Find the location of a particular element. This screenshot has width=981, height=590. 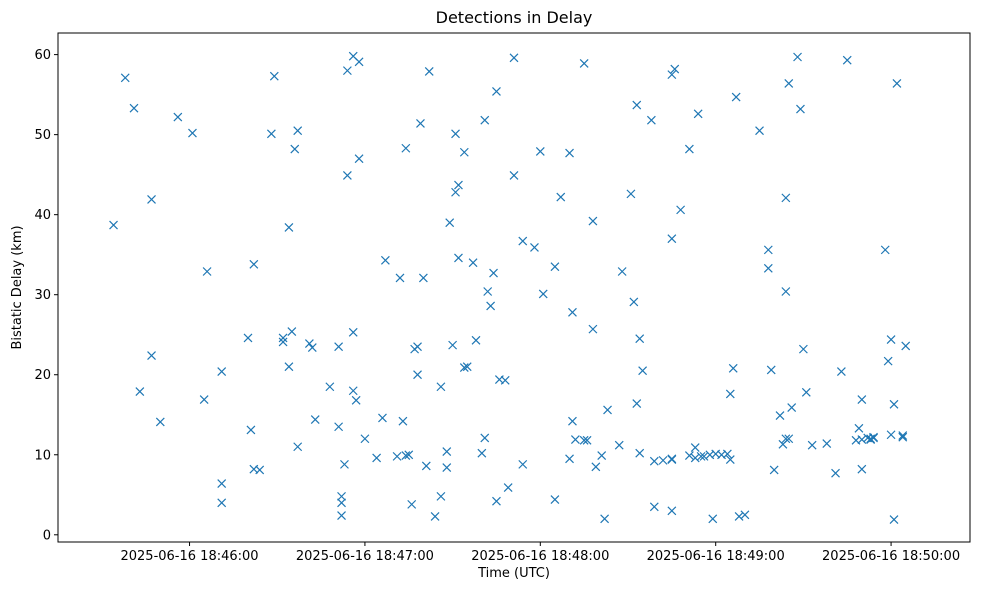

y-tick-label-2: 20 is located at coordinates (42, 375).